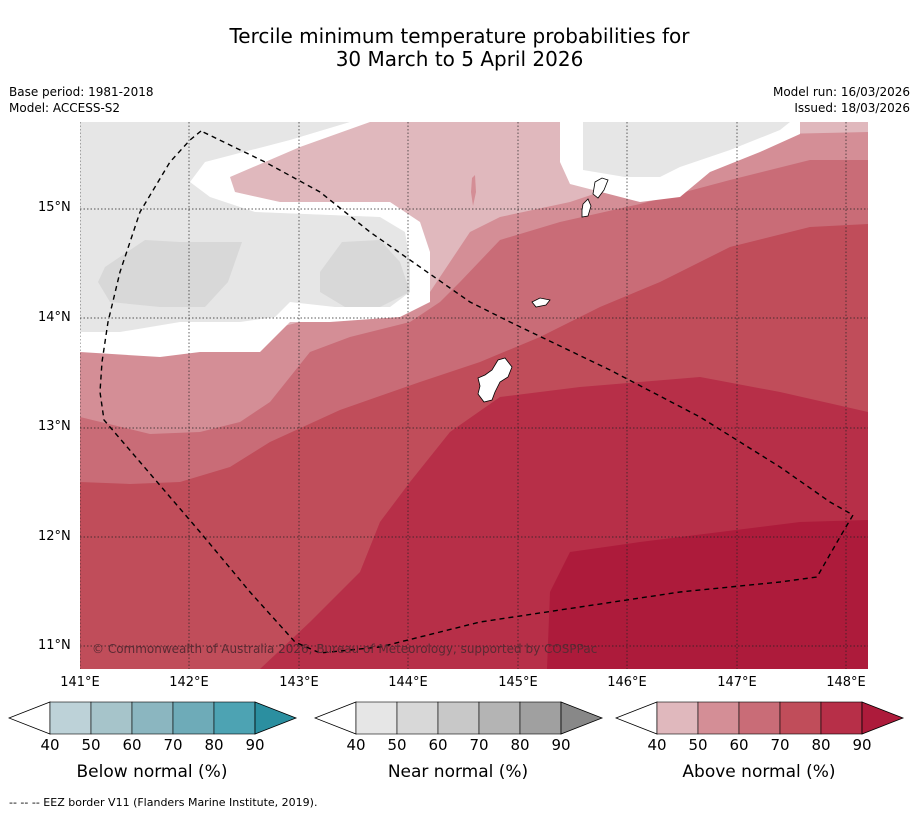  What do you see at coordinates (299, 682) in the screenshot?
I see `lon-label-143e: 143°E` at bounding box center [299, 682].